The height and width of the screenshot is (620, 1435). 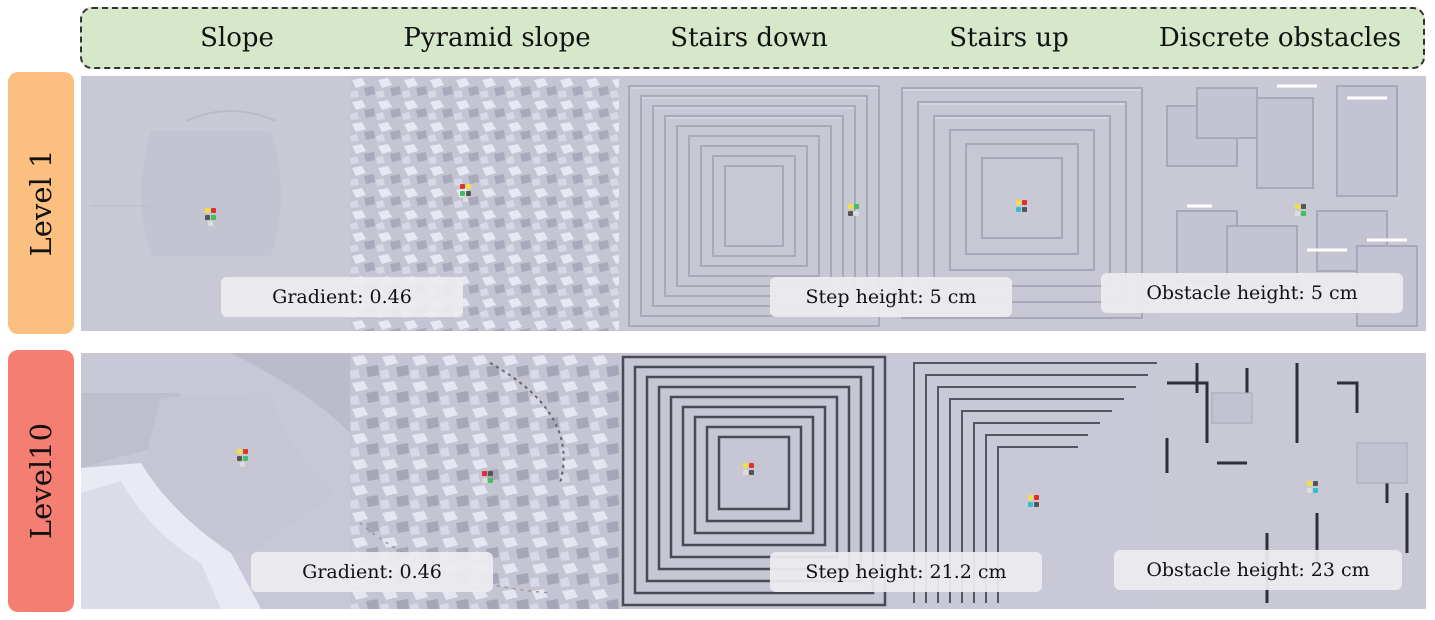 I want to click on caption-level-1-step-height: Step height: 5 cm, so click(x=891, y=297).